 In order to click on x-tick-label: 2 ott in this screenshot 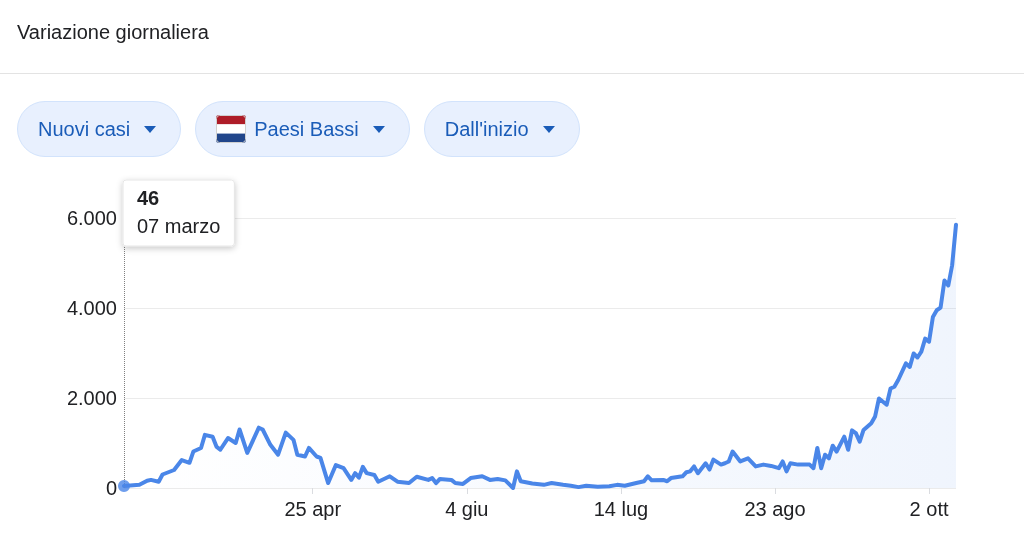, I will do `click(929, 509)`.